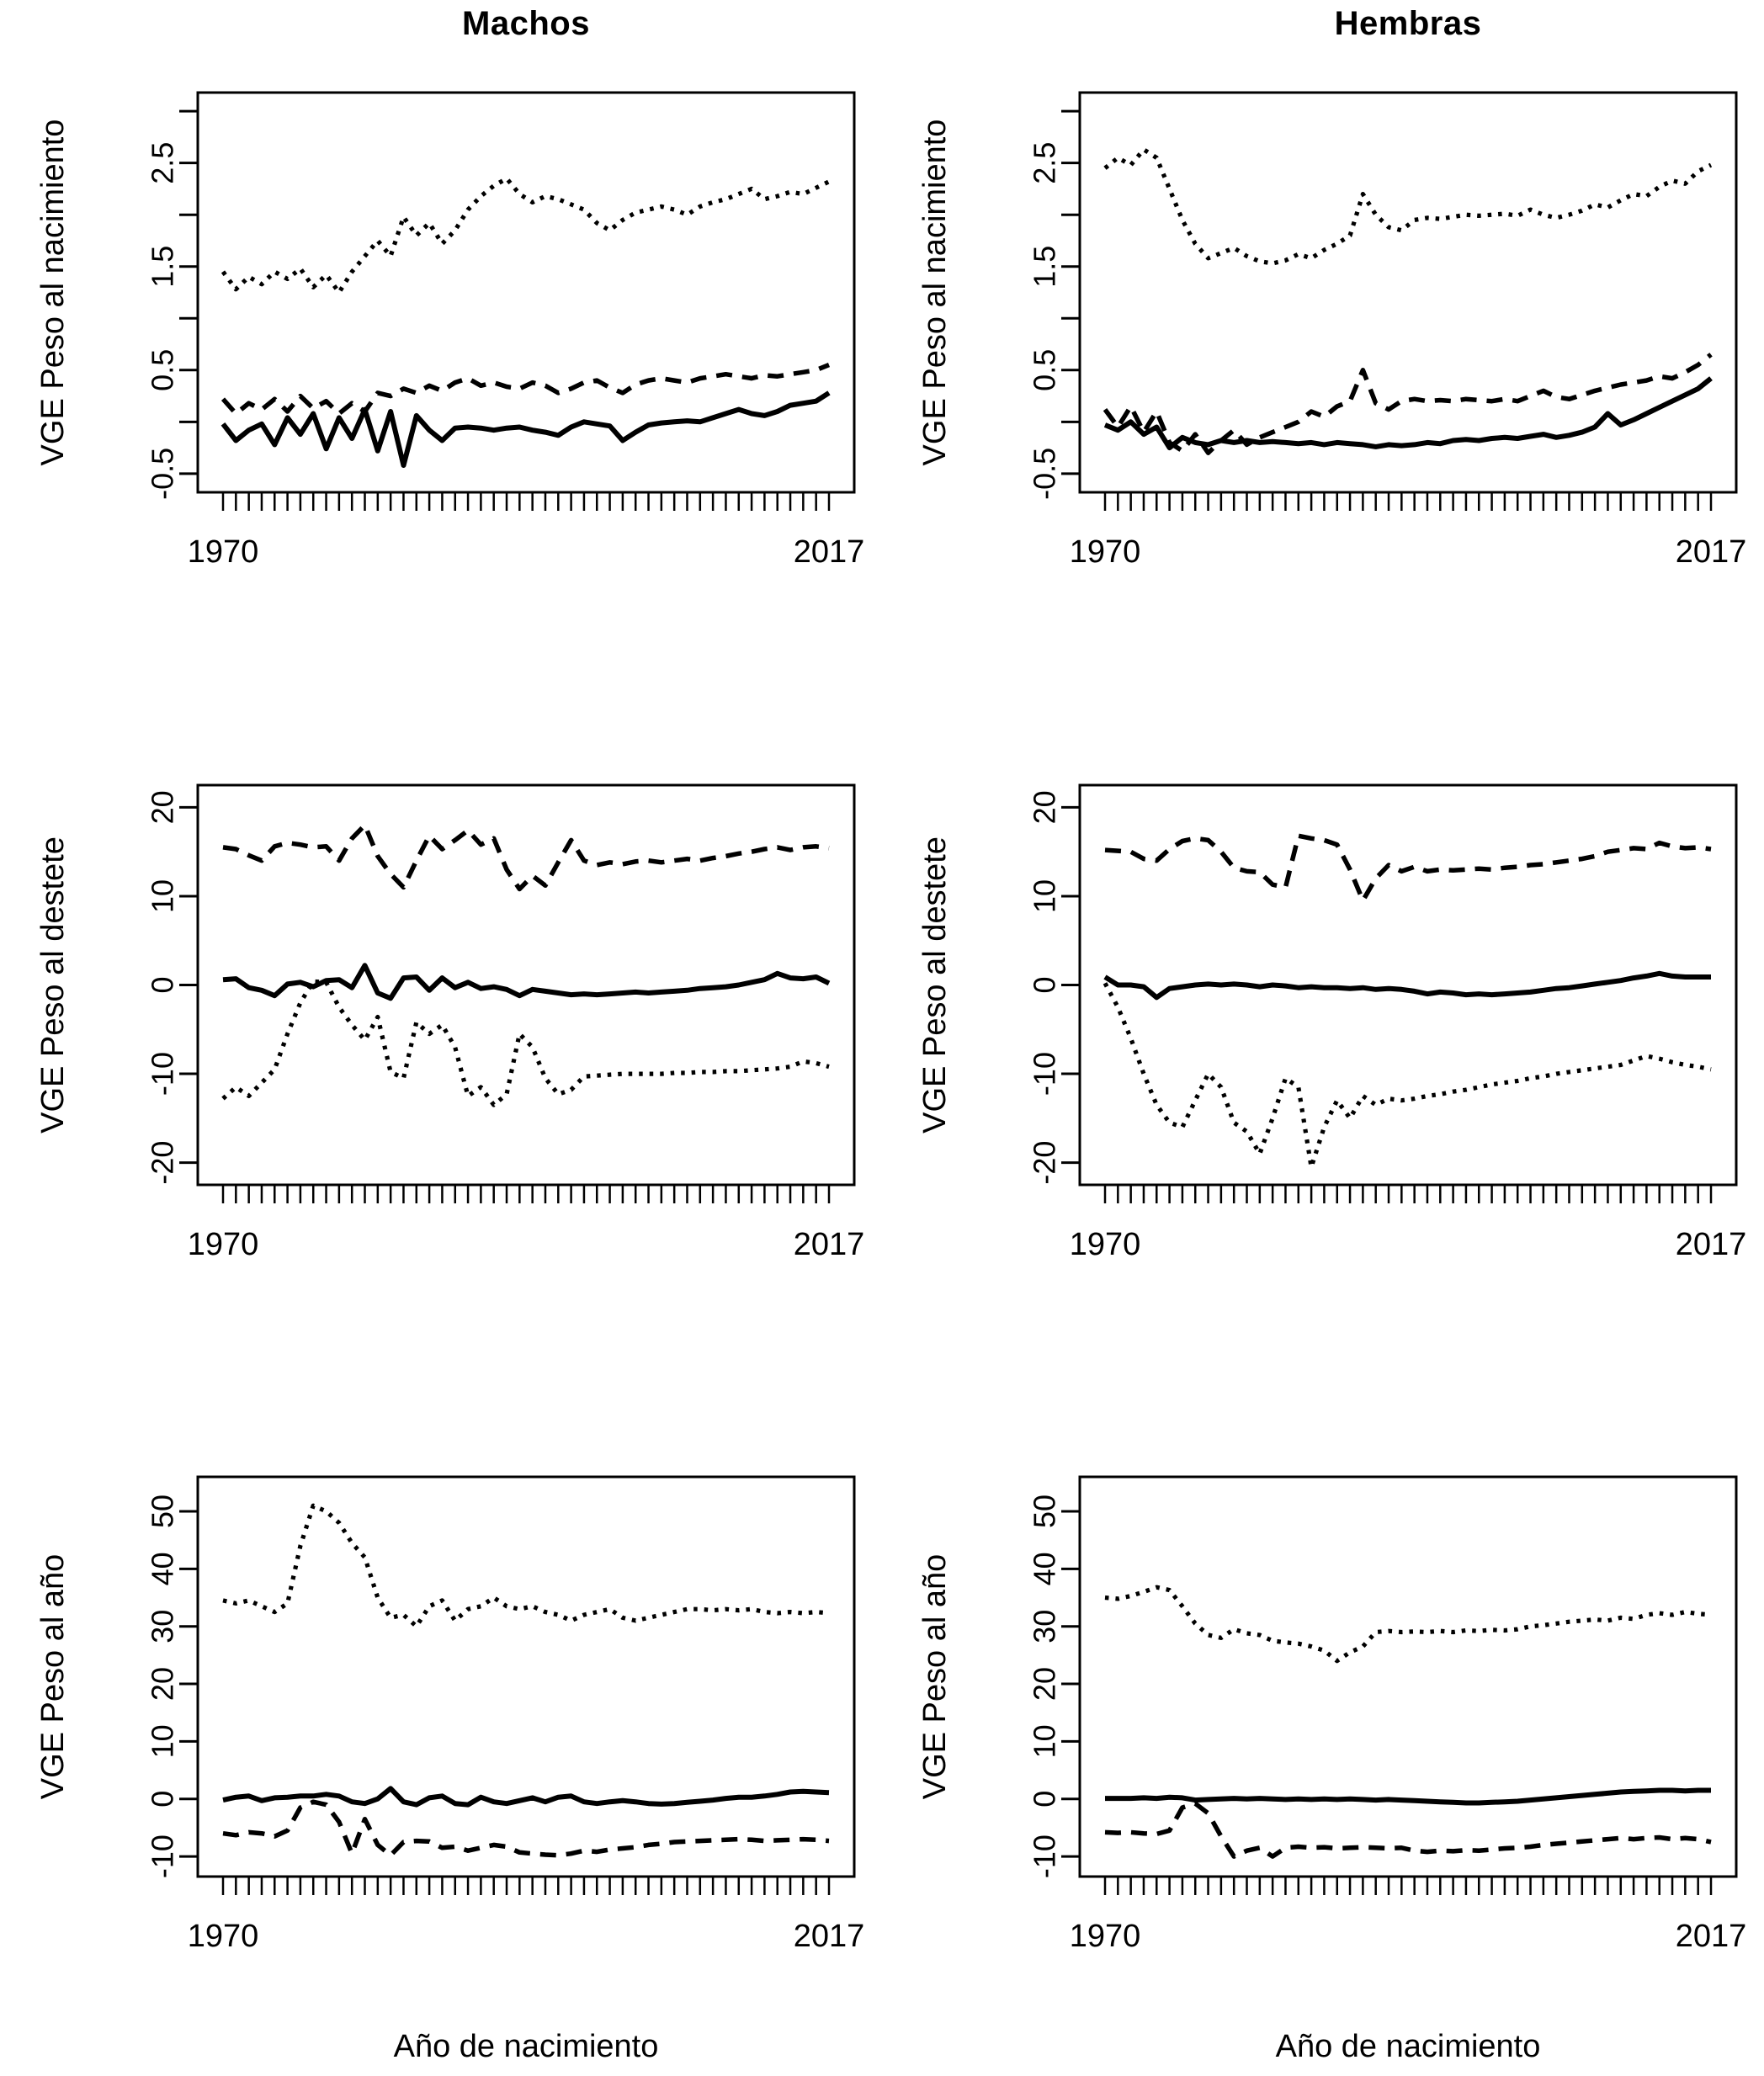 This screenshot has height=2076, width=1764. I want to click on column-title-machos: Machos, so click(526, 23).